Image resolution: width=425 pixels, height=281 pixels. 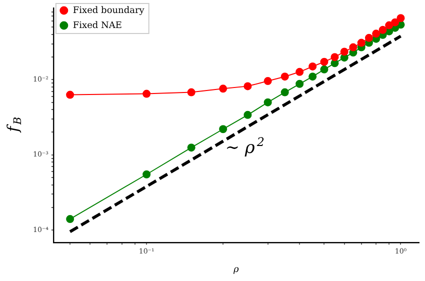 What do you see at coordinates (109, 11) in the screenshot?
I see `legend-label: Fixed boundary` at bounding box center [109, 11].